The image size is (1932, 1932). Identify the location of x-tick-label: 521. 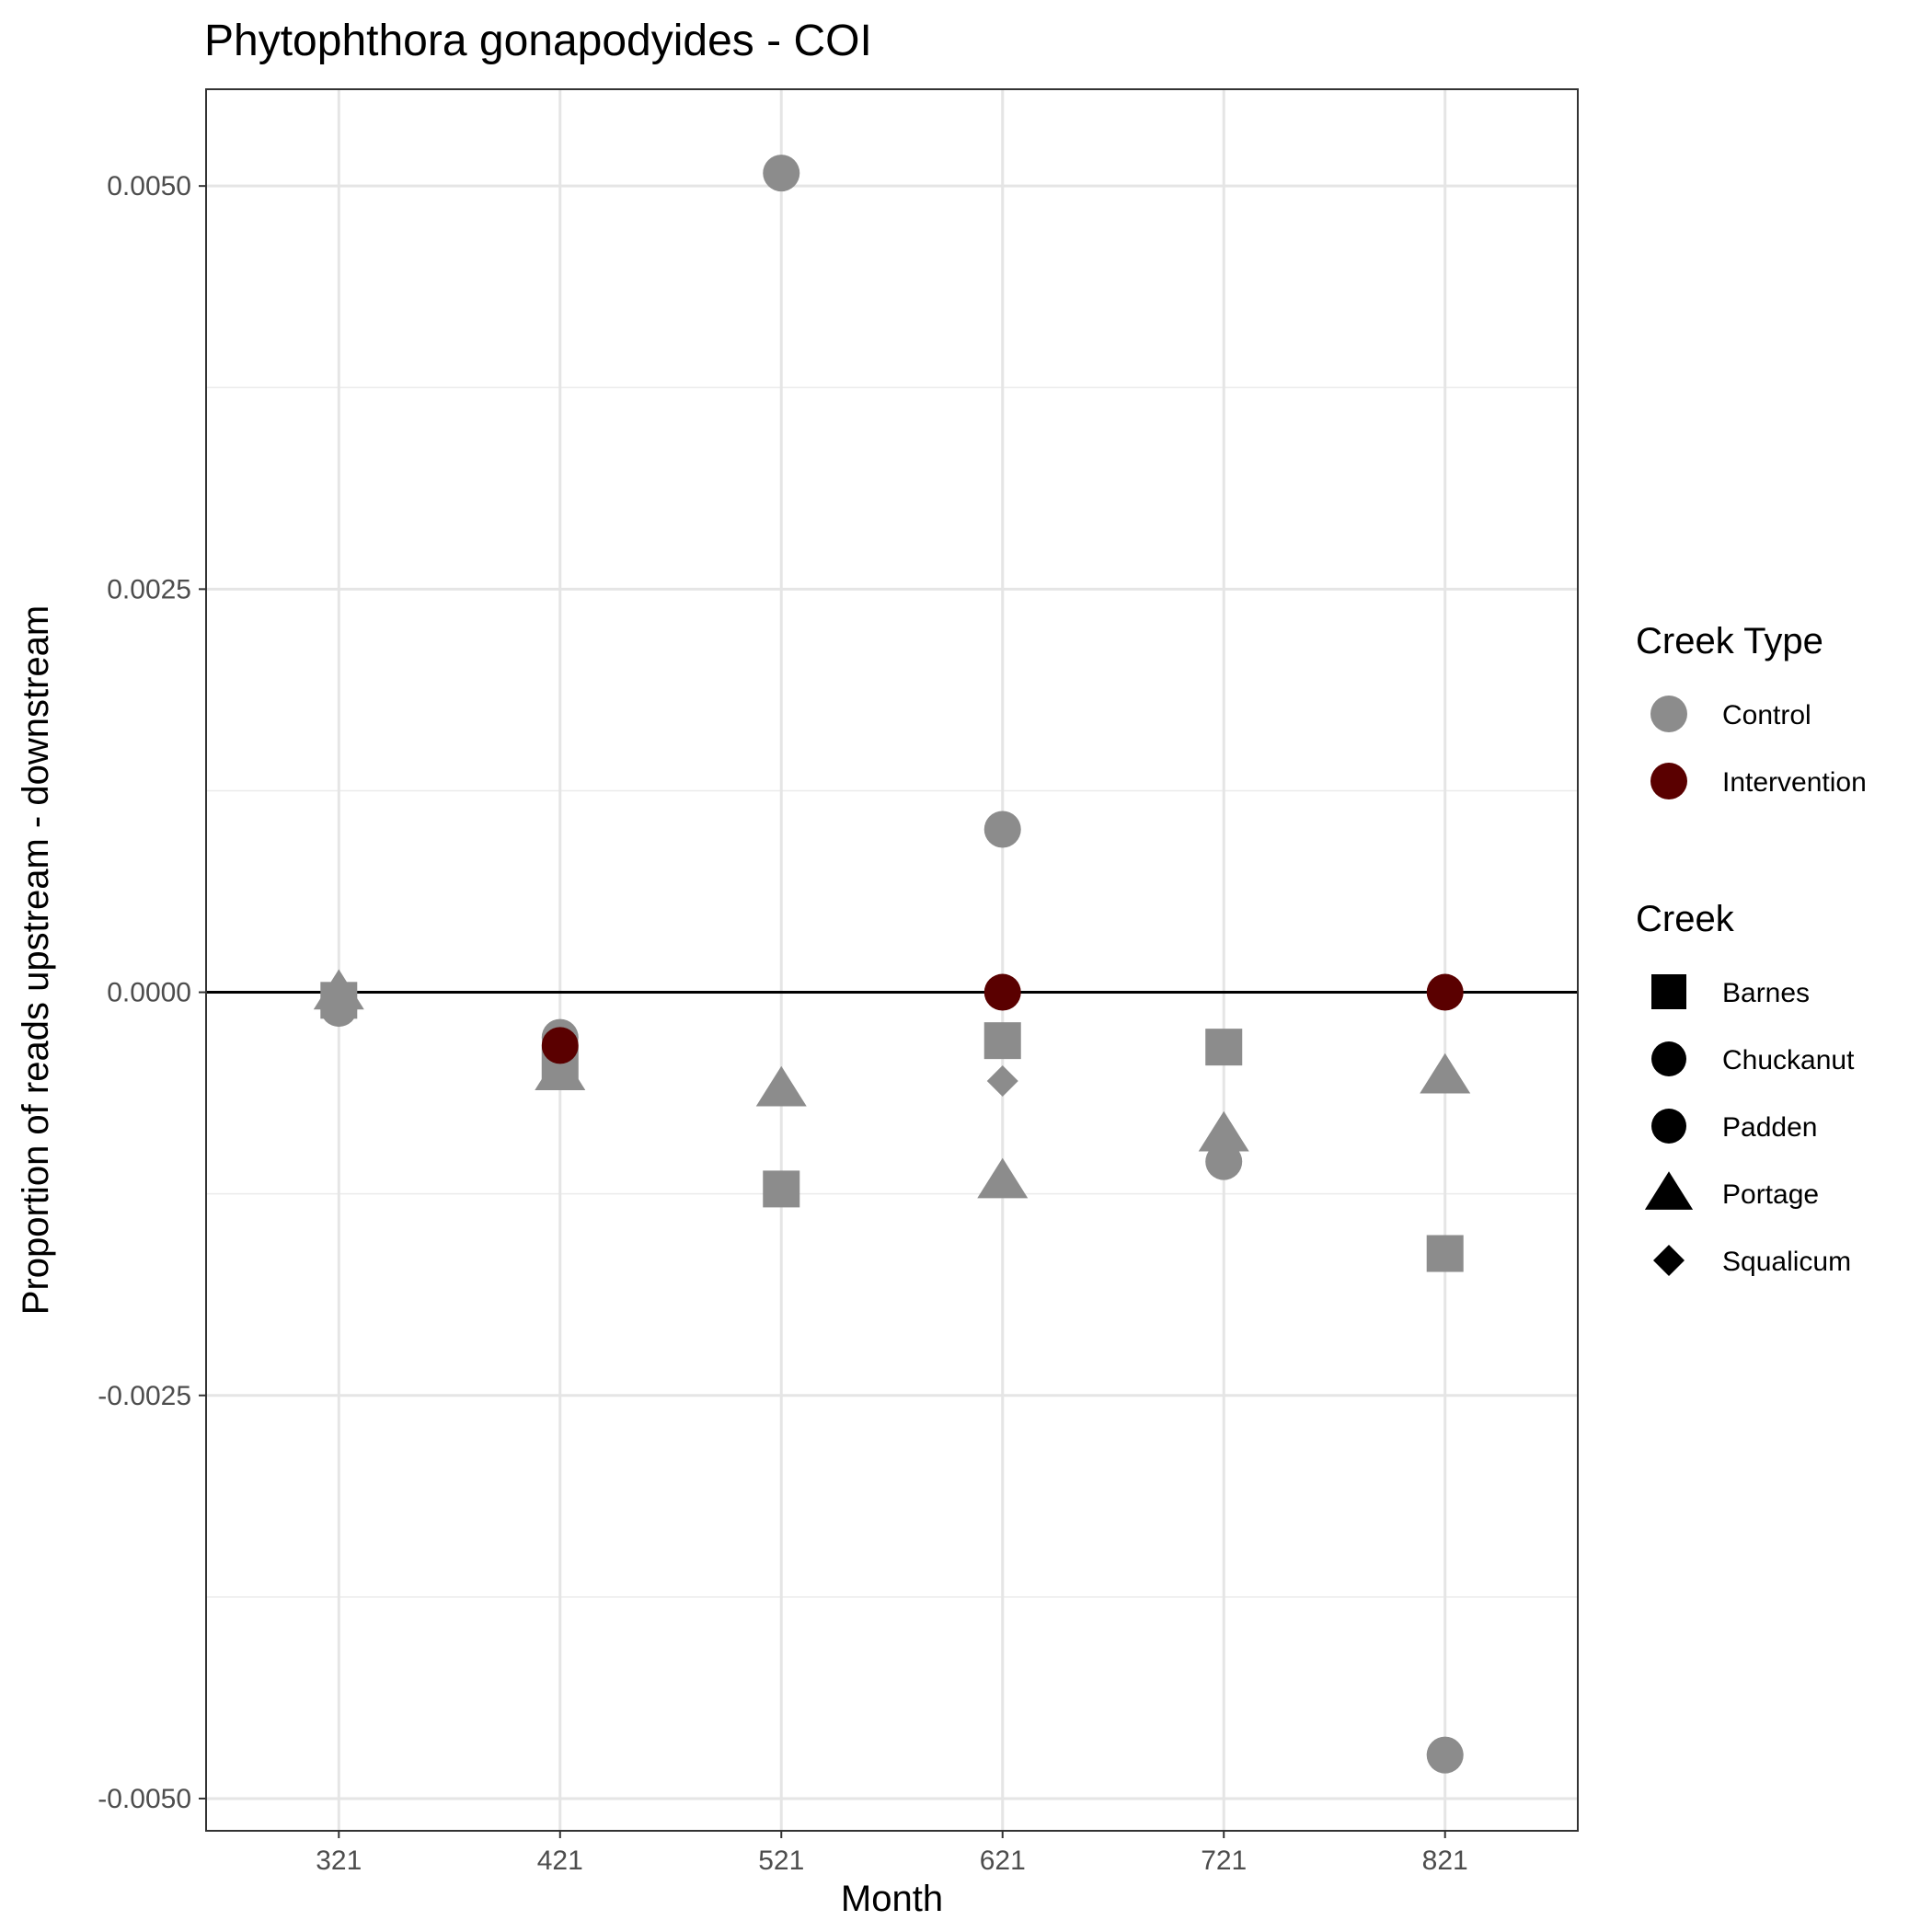
(781, 1861).